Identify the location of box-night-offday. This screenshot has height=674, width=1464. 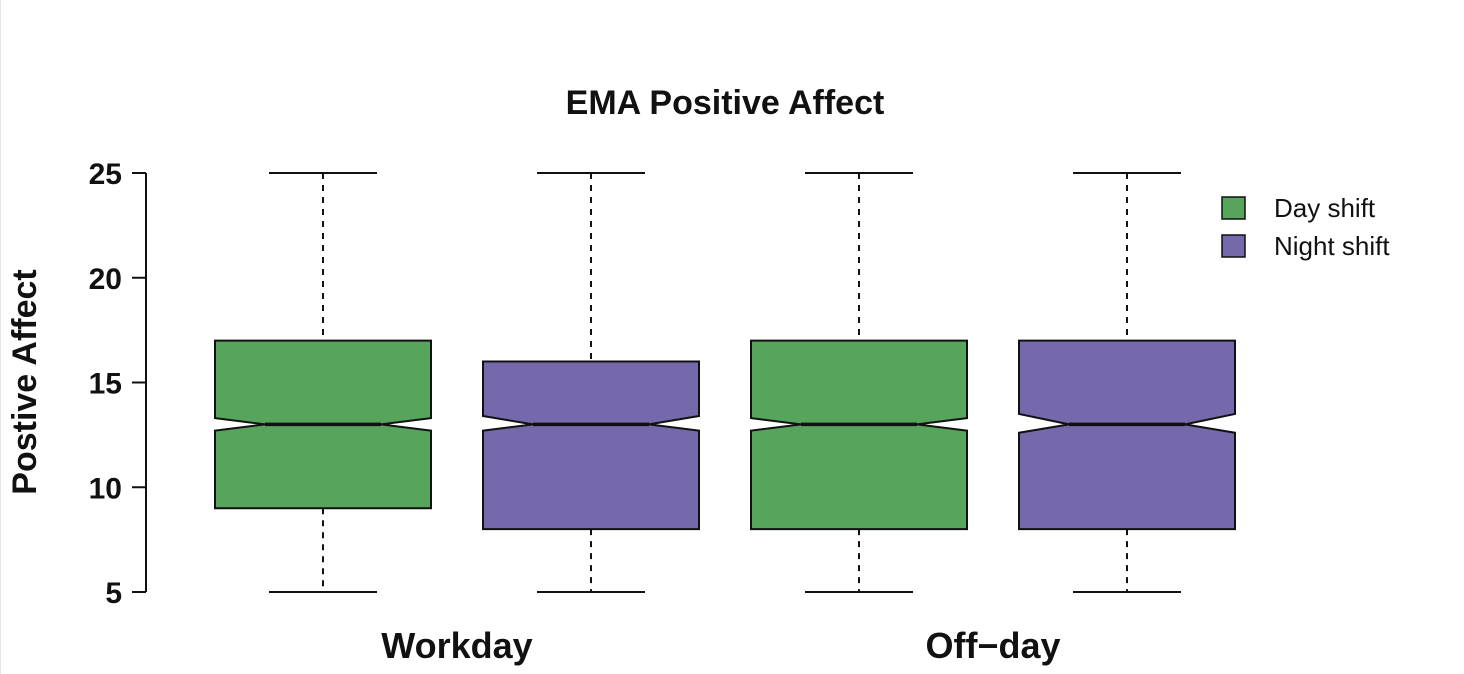
(1127, 382).